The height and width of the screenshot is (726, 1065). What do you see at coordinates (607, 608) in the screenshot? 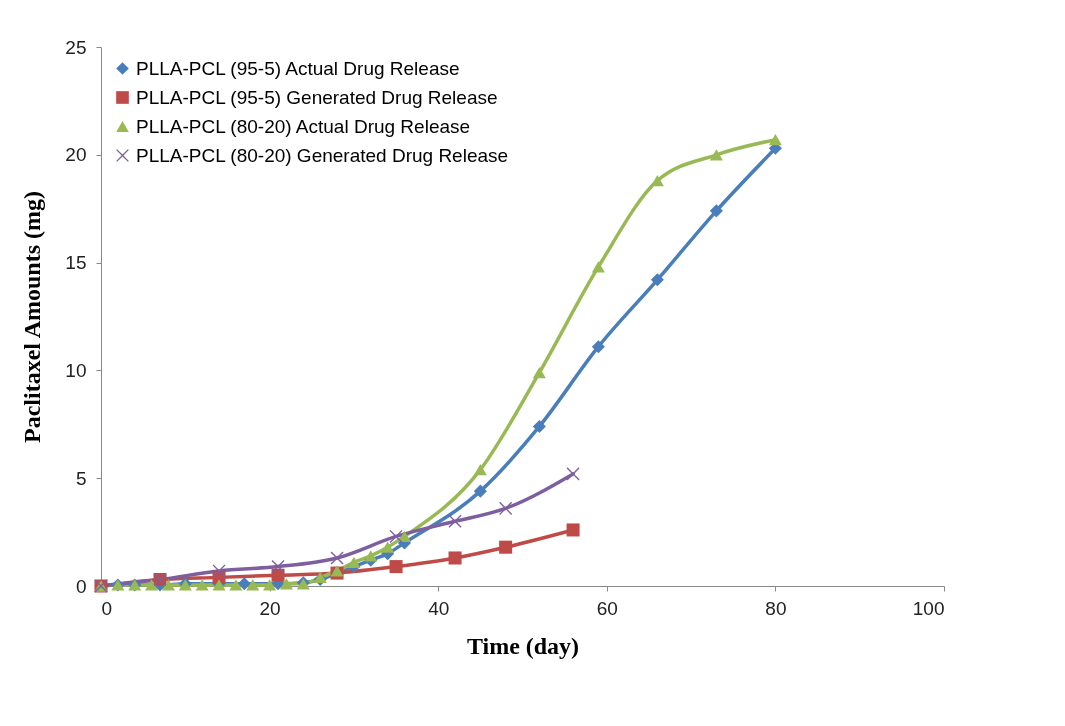
I see `x-tick-label: 60` at bounding box center [607, 608].